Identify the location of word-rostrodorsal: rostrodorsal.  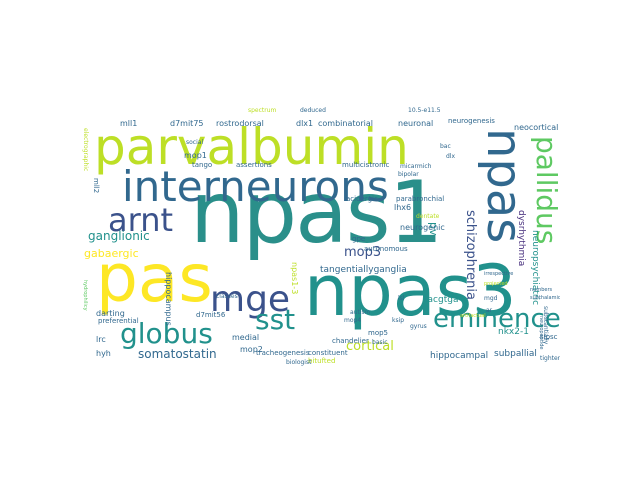
(240, 123).